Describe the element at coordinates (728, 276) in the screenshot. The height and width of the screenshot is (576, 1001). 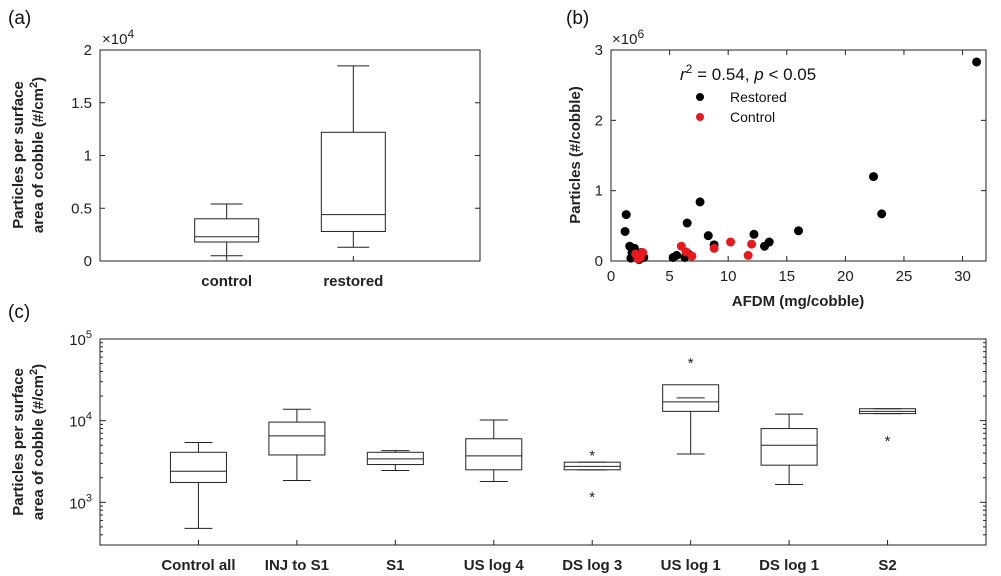
I see `xtick-label: 10` at that location.